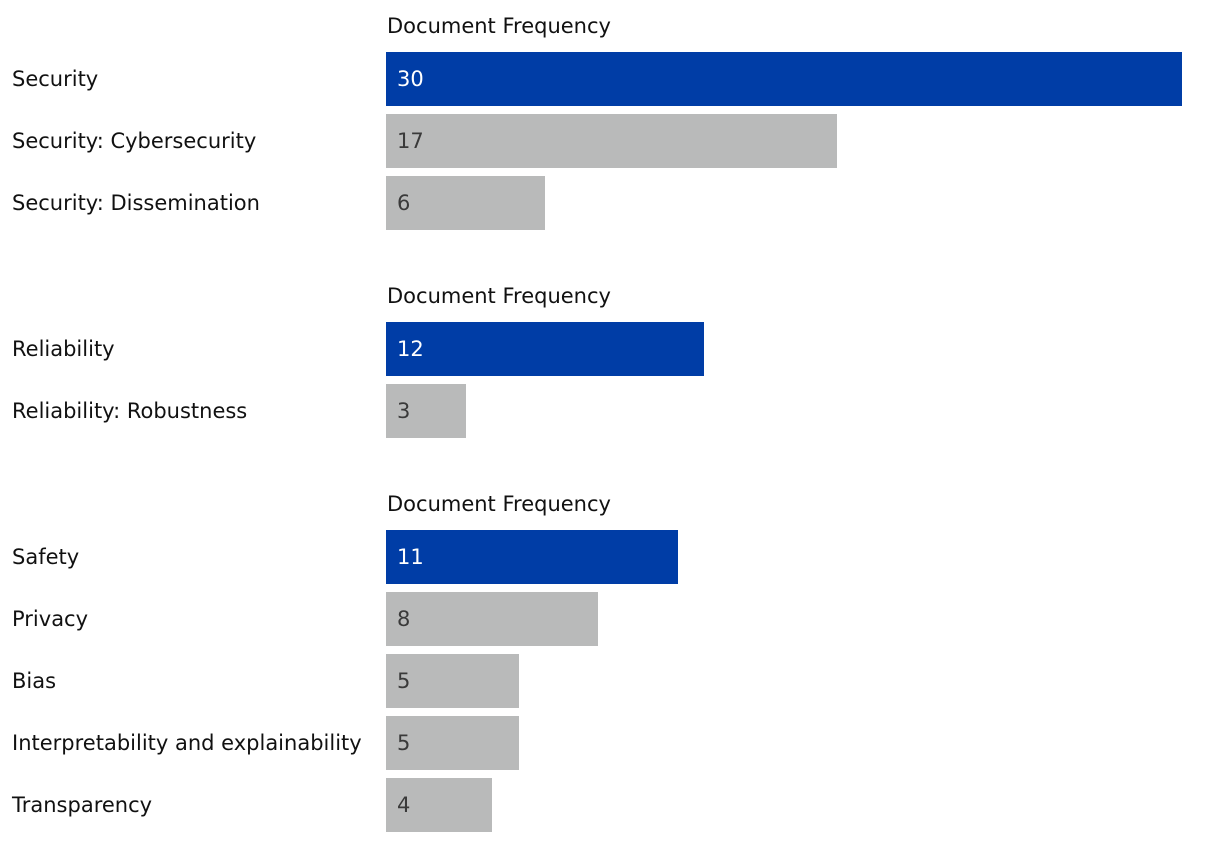 The image size is (1220, 842). I want to click on data-label: 3, so click(404, 411).